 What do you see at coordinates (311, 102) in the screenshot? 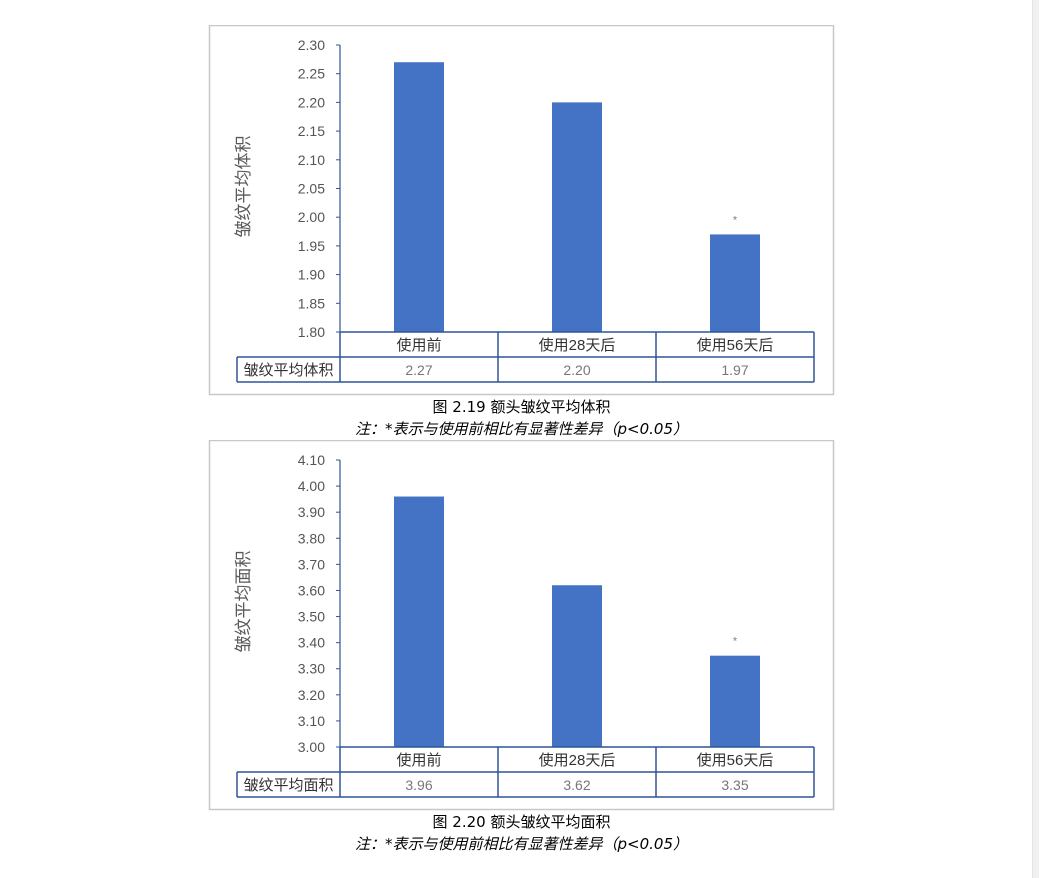
I see `y-tick-label: 2.20` at bounding box center [311, 102].